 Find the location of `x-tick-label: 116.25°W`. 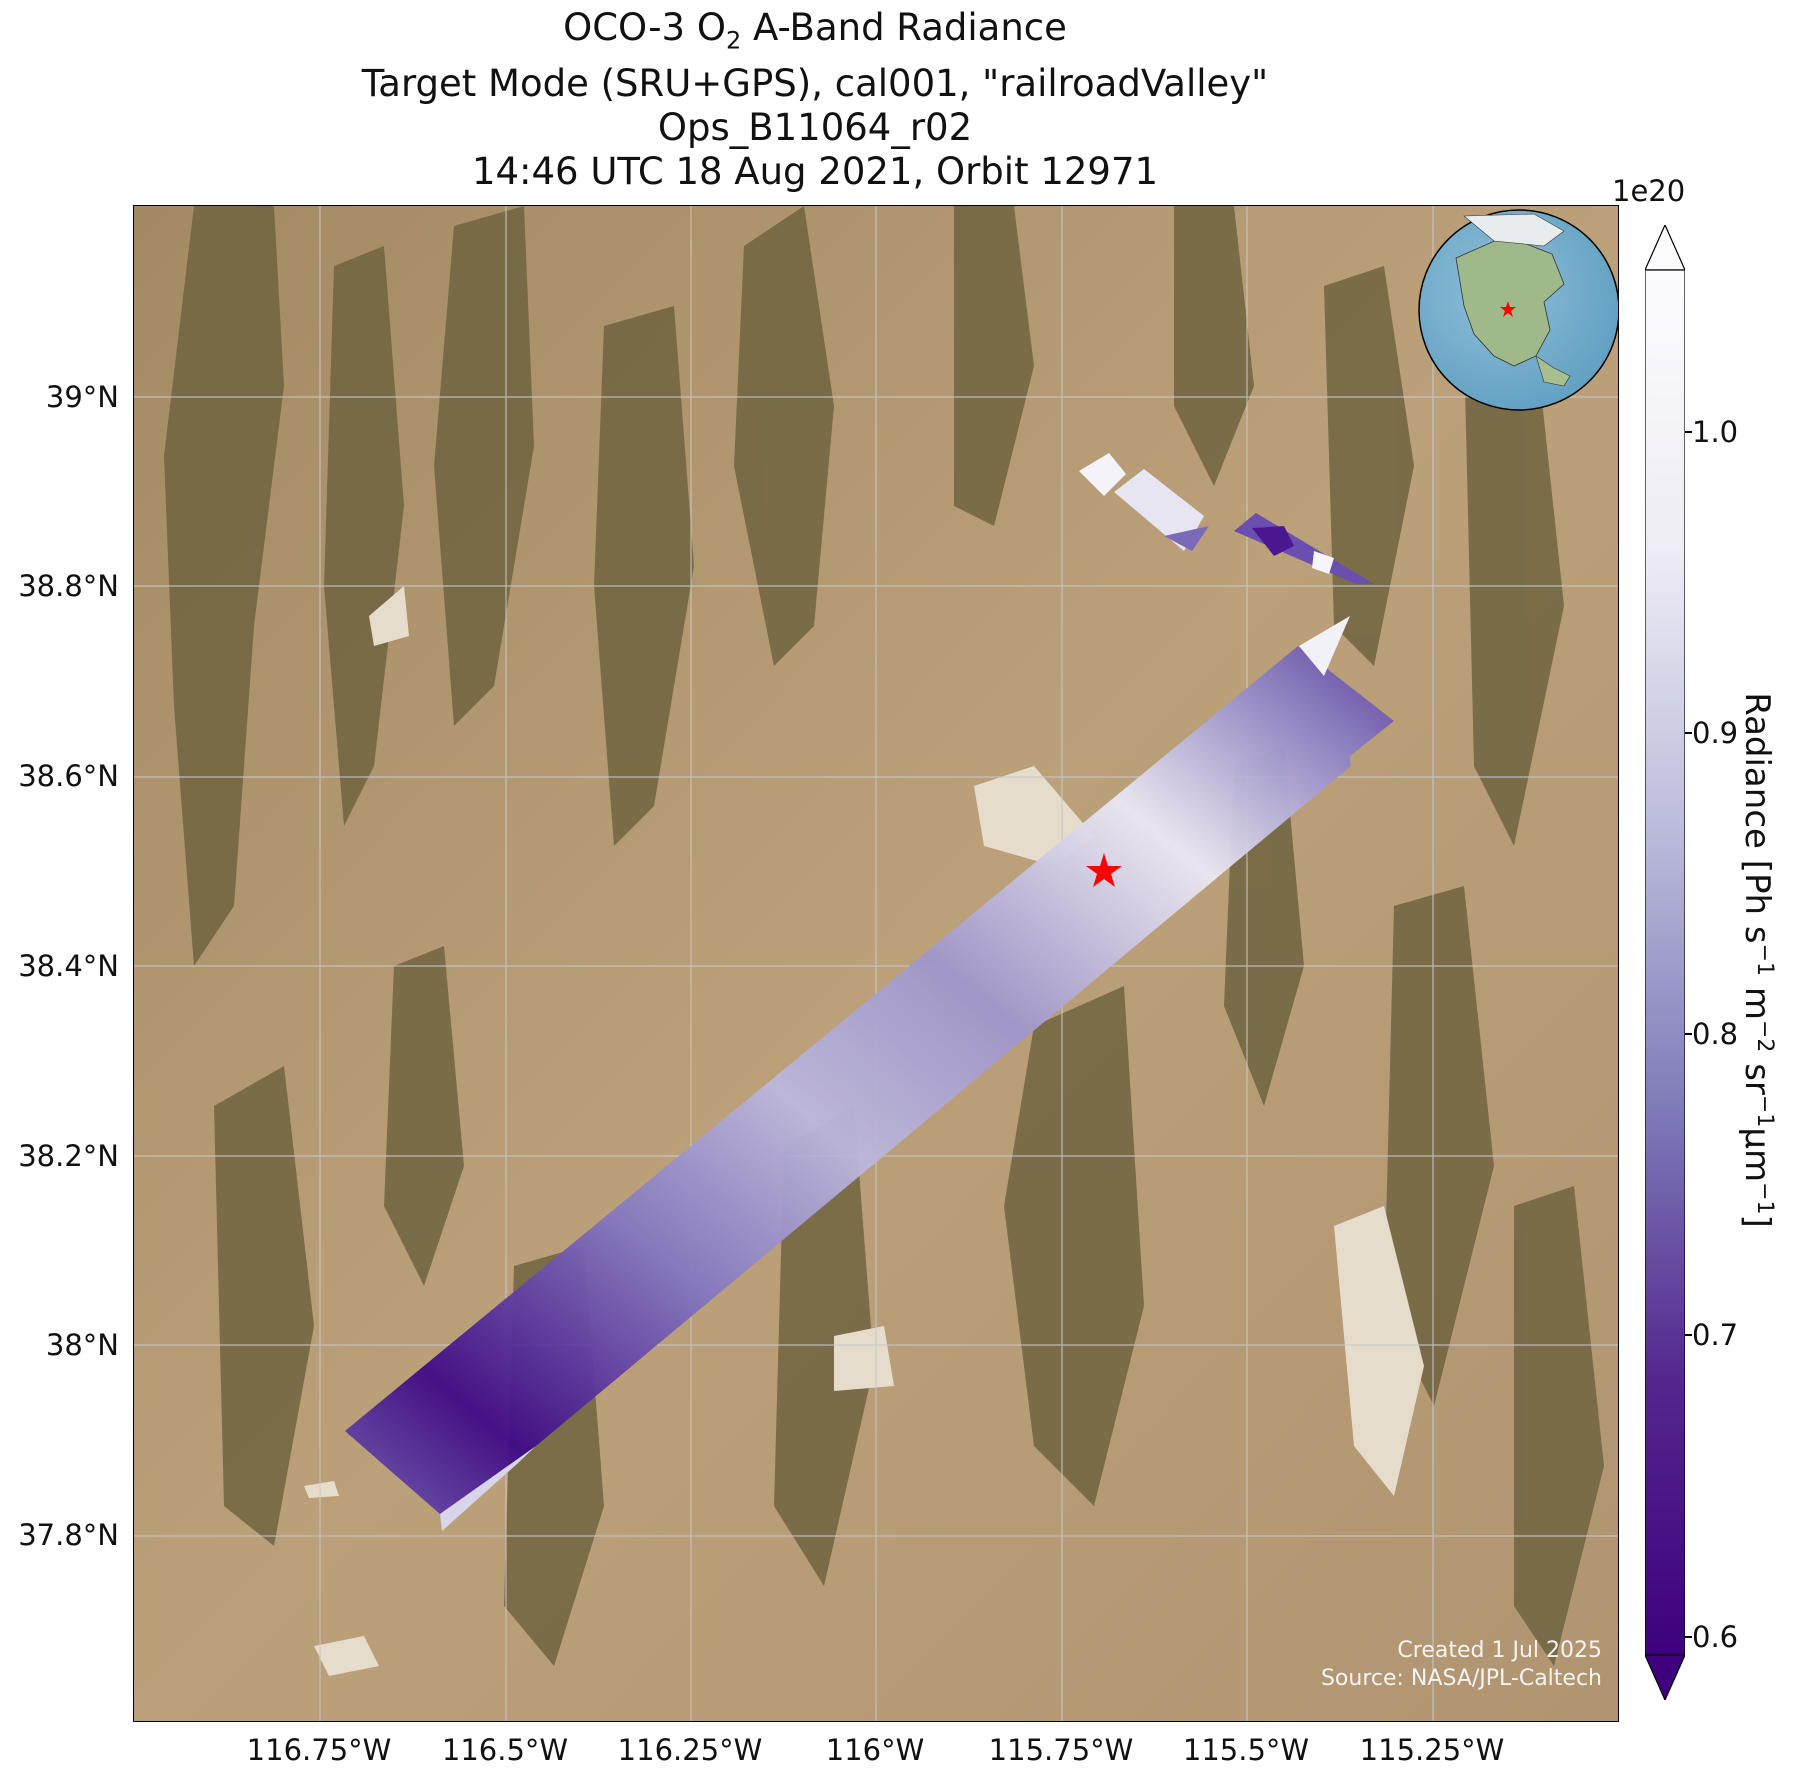

x-tick-label: 116.25°W is located at coordinates (690, 1750).